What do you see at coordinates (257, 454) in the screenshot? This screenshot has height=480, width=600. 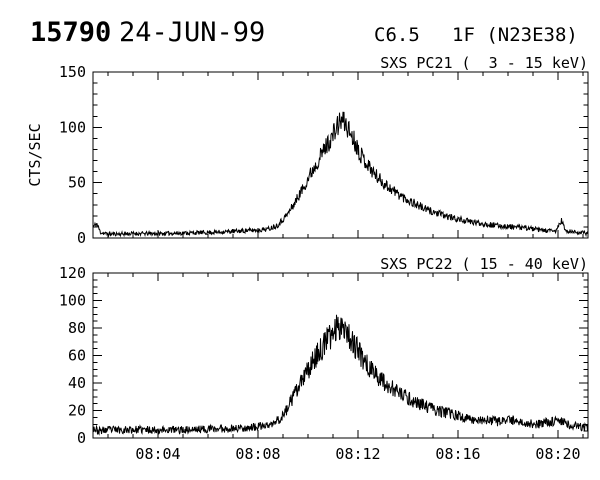 I see `x-tick-label: 08:08` at bounding box center [257, 454].